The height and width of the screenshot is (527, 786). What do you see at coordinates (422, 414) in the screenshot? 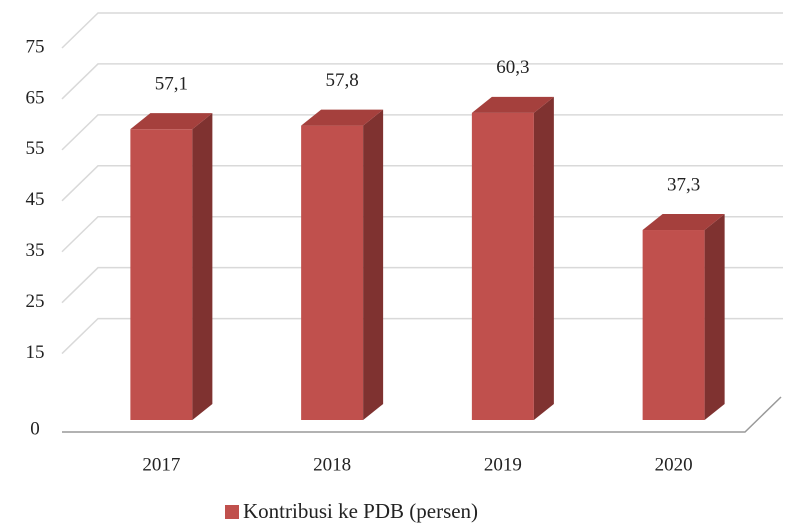
I see `floor` at bounding box center [422, 414].